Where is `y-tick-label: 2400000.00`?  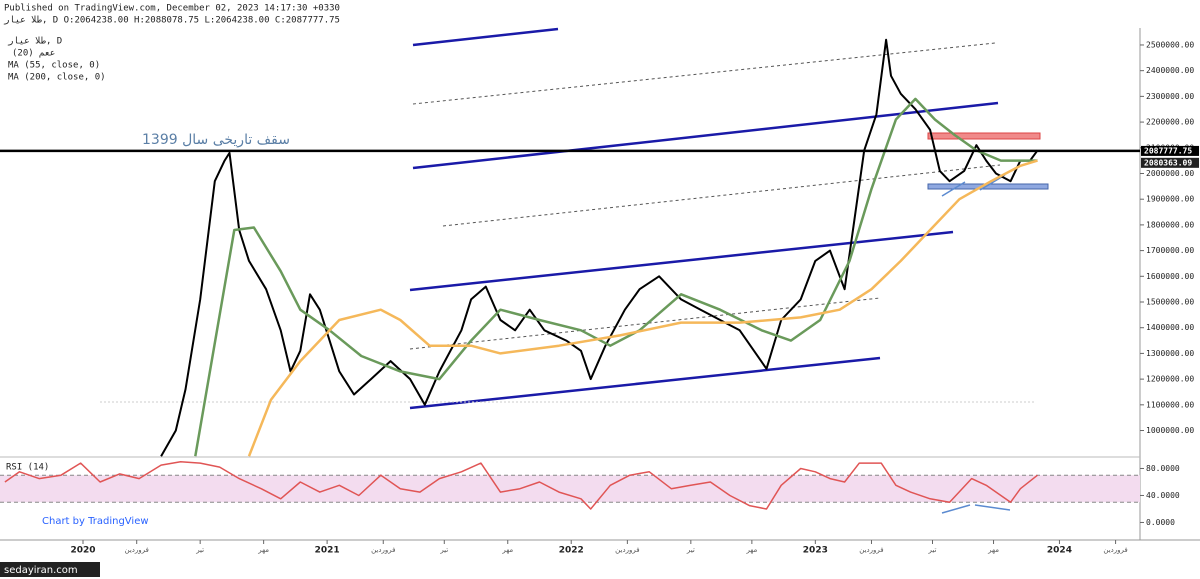 y-tick-label: 2400000.00 is located at coordinates (1170, 70).